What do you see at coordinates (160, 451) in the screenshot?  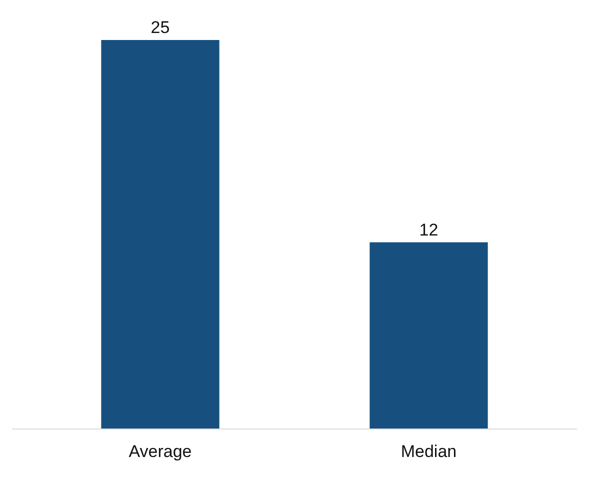 I see `x-tick-label: Average` at bounding box center [160, 451].